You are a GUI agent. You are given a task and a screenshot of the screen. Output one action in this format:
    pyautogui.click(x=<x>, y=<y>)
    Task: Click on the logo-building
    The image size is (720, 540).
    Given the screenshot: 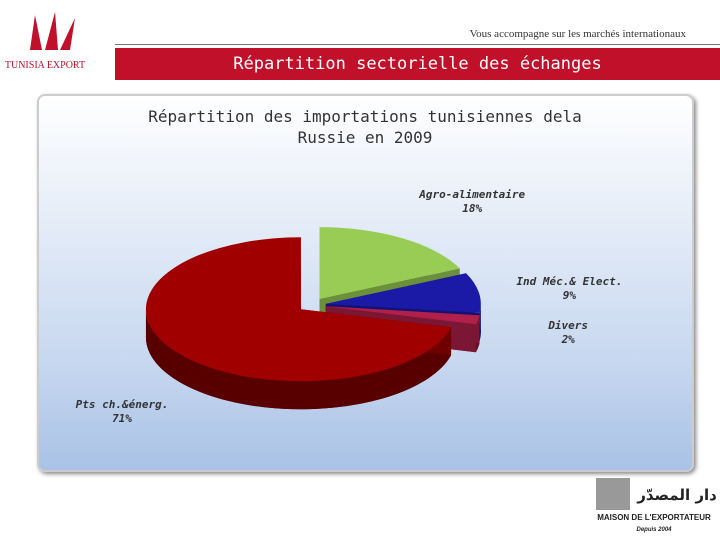 What is the action you would take?
    pyautogui.click(x=613, y=494)
    